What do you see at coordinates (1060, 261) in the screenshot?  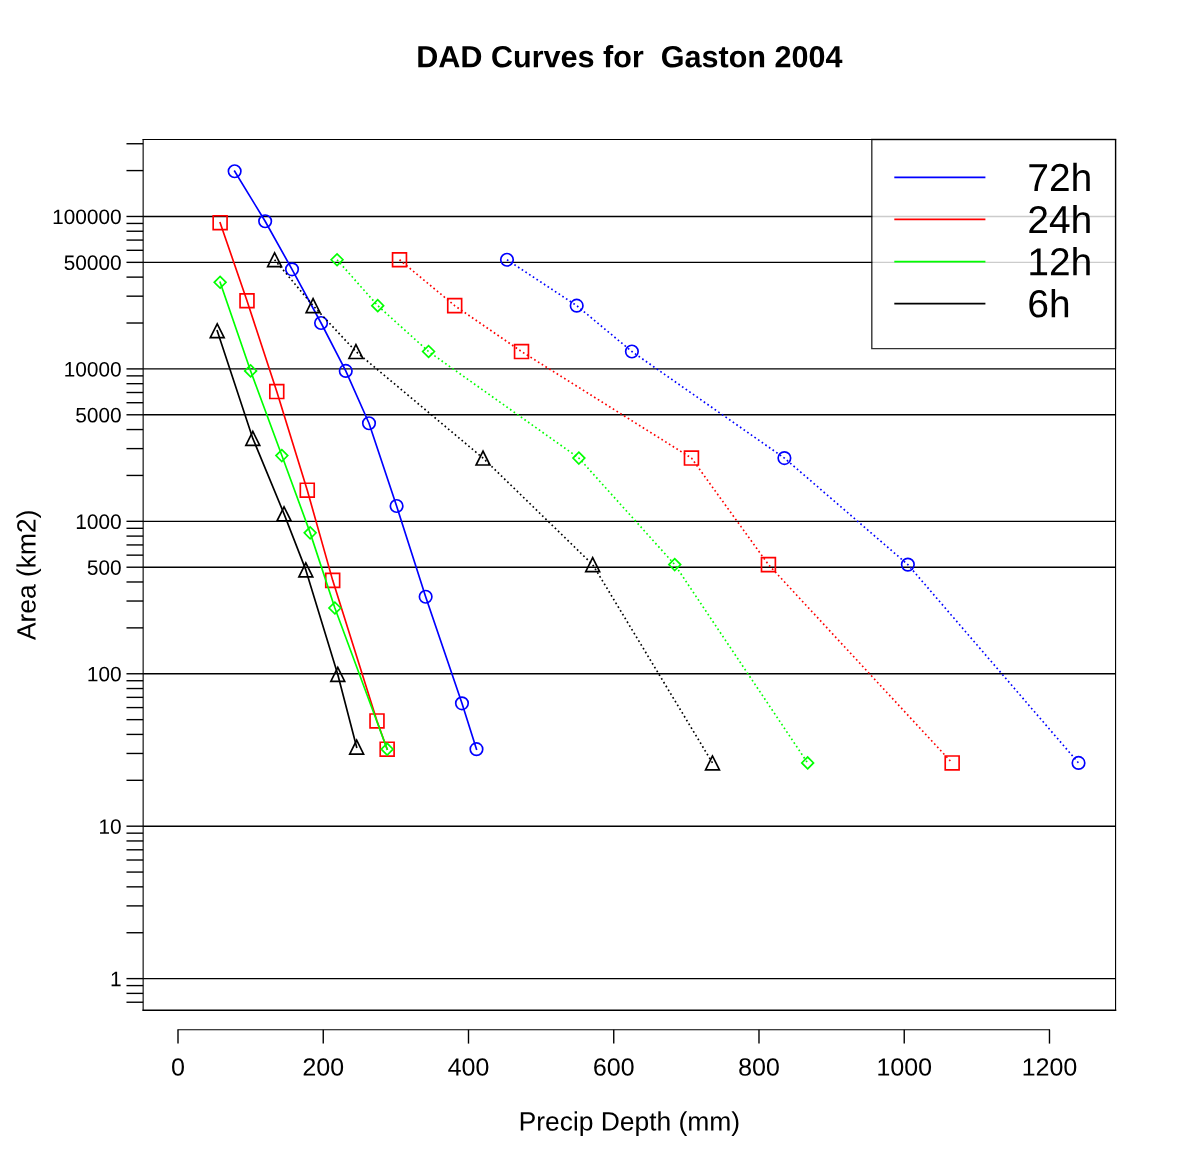 I see `legend-label: 12h` at bounding box center [1060, 261].